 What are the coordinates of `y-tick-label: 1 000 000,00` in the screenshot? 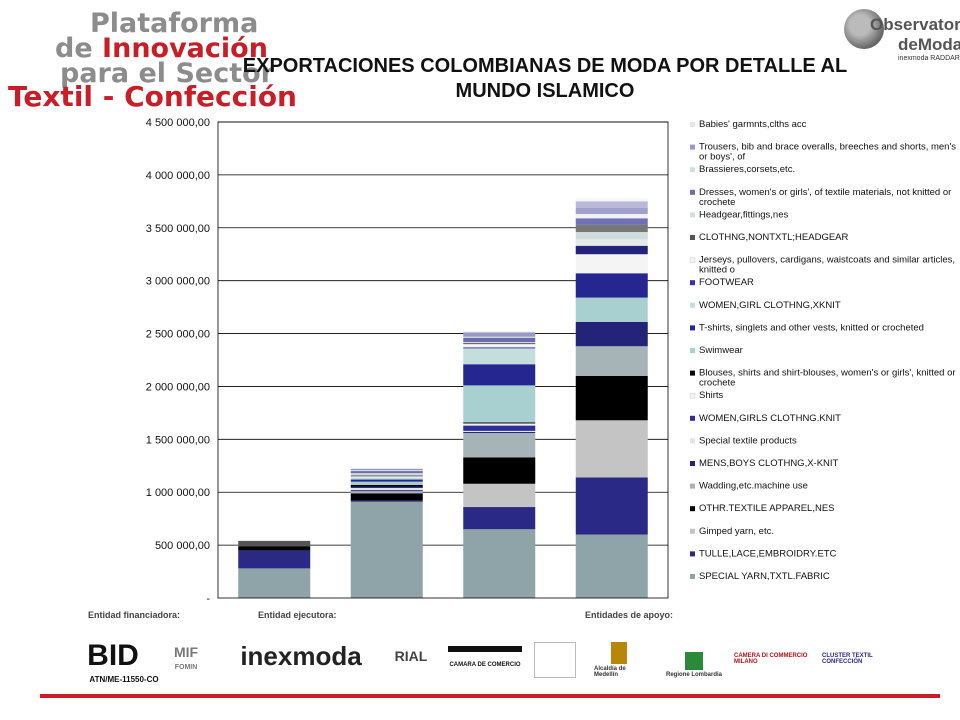 It's located at (178, 493).